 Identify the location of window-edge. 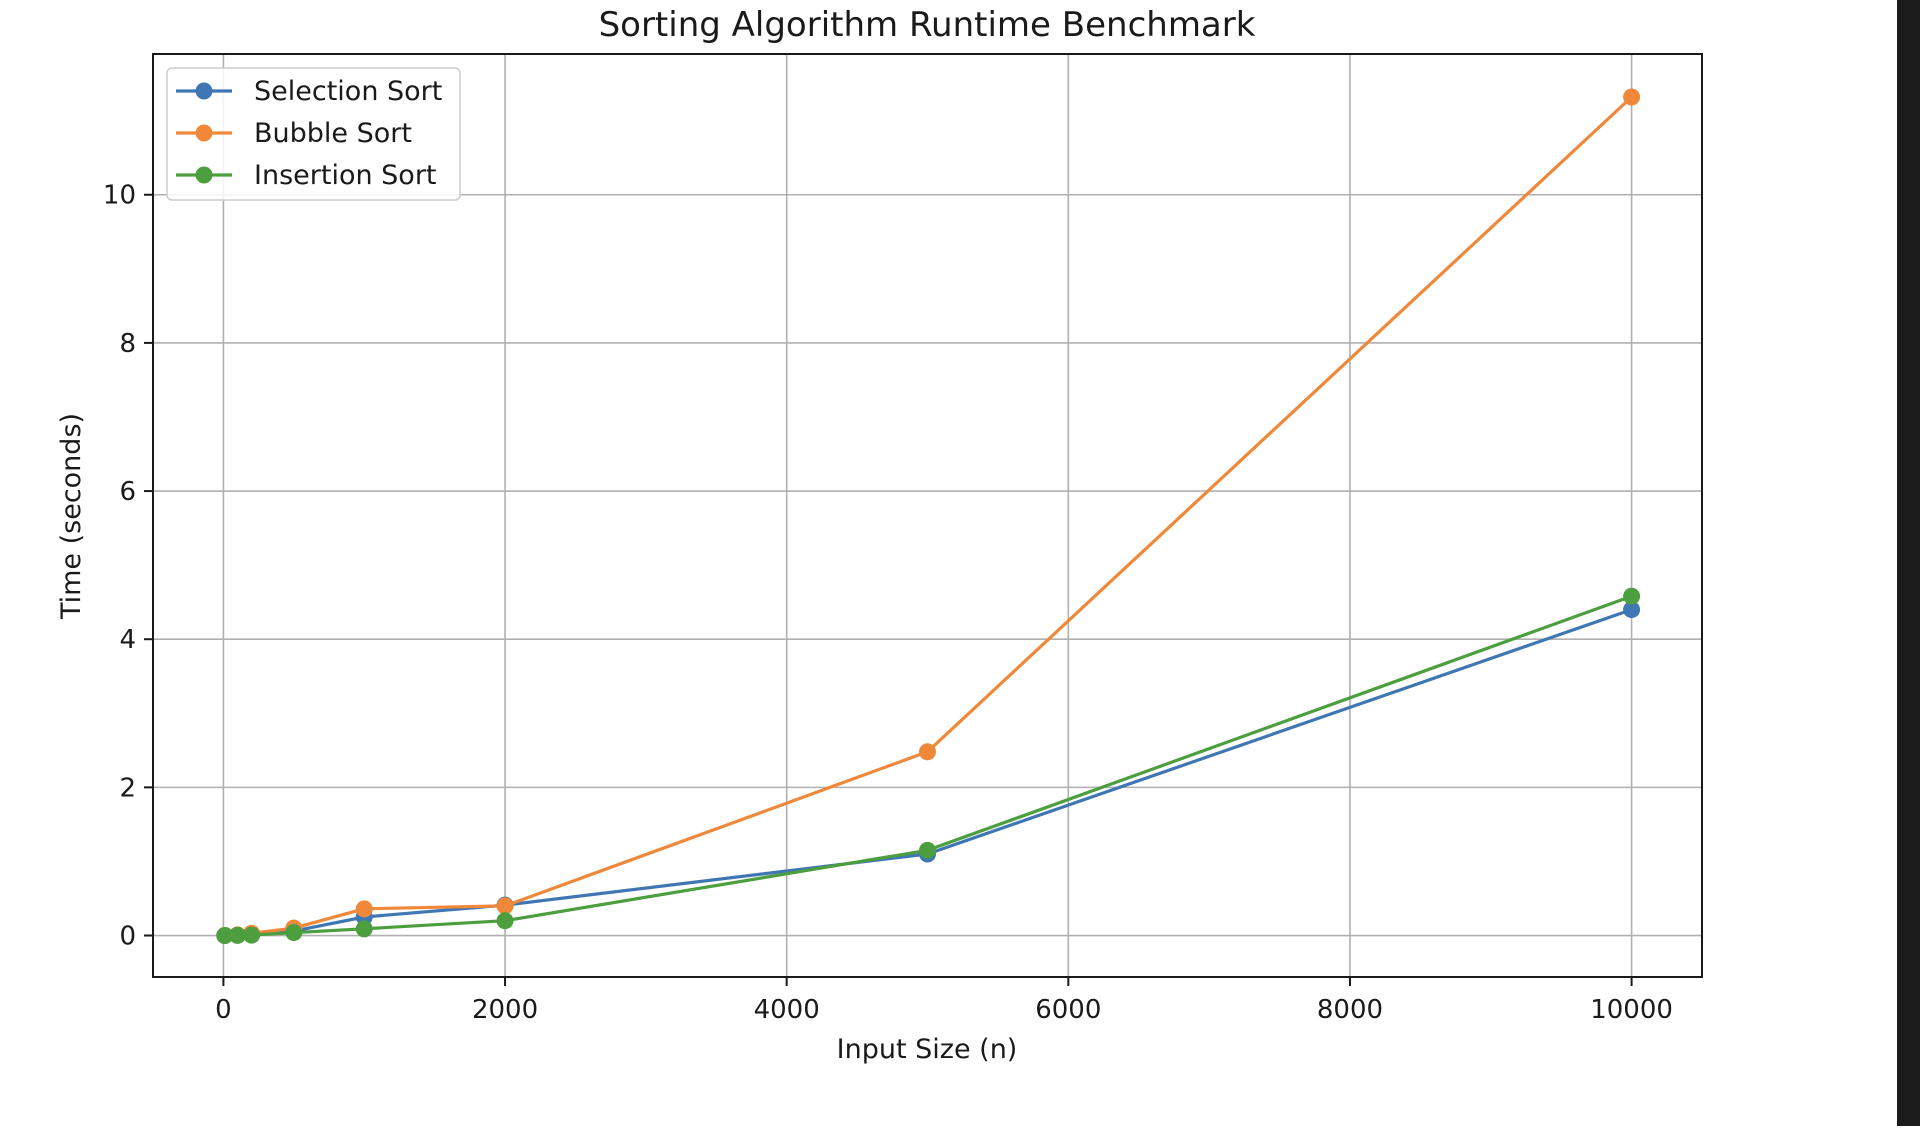
(1908, 563).